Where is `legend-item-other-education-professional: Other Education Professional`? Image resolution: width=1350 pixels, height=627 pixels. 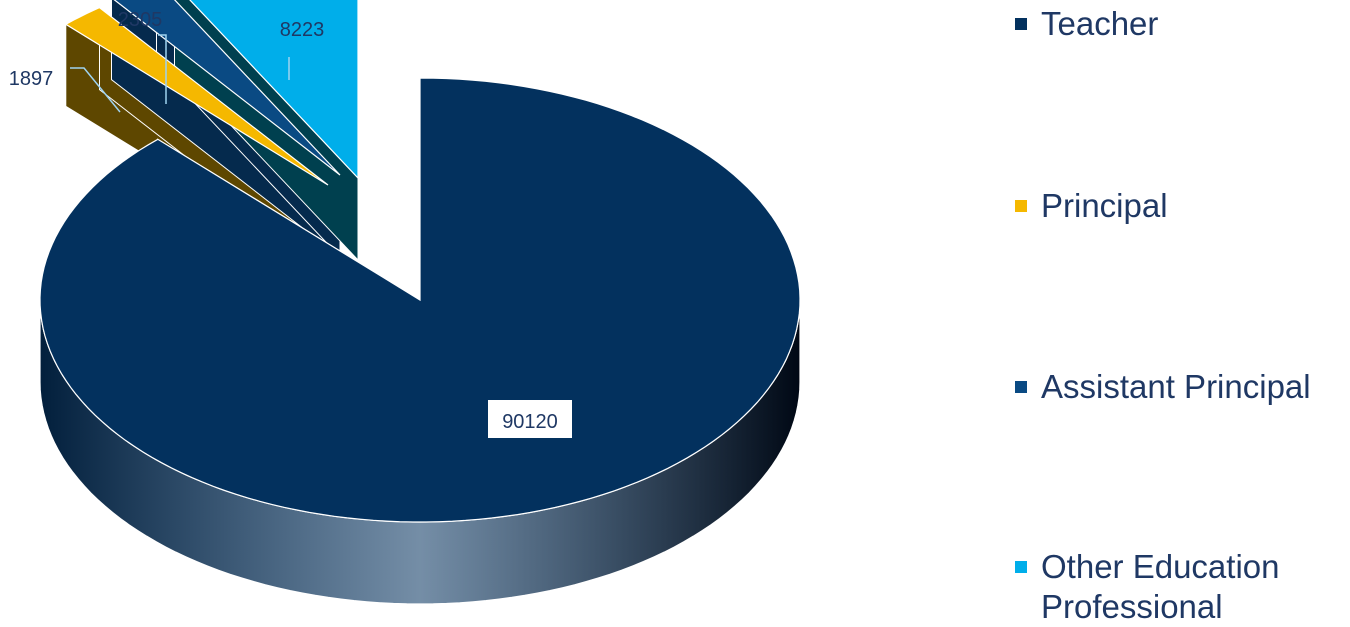 legend-item-other-education-professional: Other Education Professional is located at coordinates (1178, 587).